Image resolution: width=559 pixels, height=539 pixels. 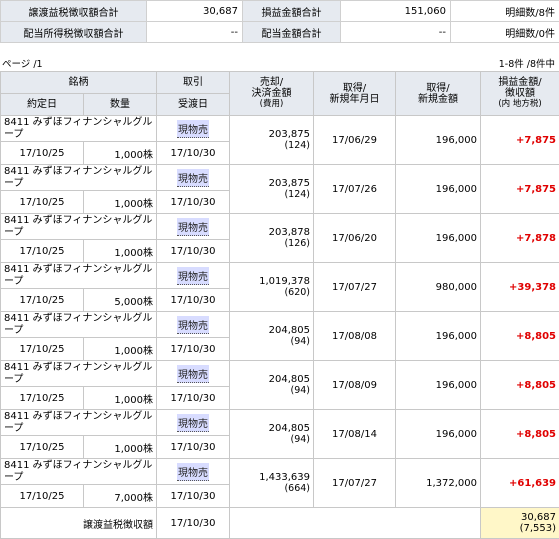 What do you see at coordinates (438, 99) in the screenshot?
I see `header-shutoku4: 新規金額` at bounding box center [438, 99].